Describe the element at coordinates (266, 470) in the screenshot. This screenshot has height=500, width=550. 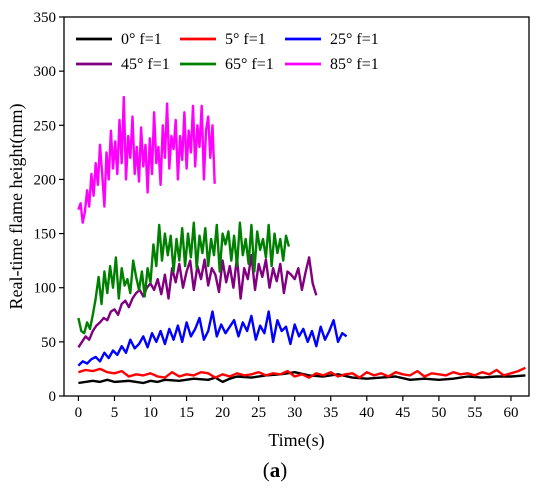
I see `caption-open: (` at that location.